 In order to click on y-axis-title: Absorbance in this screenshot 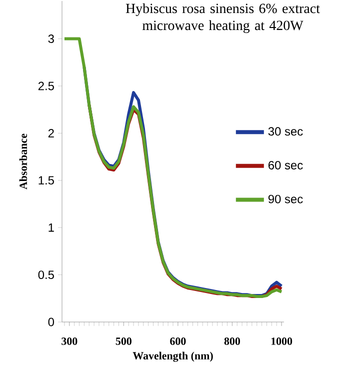, I will do `click(23, 162)`.